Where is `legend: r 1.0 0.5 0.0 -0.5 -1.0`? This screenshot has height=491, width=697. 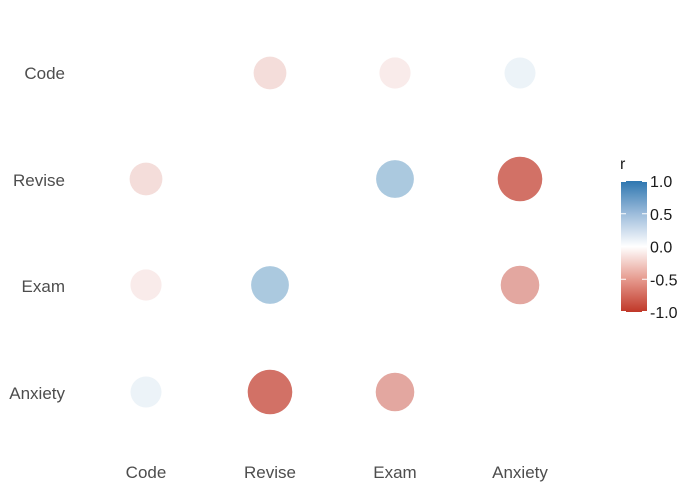 legend: r 1.0 0.5 0.0 -0.5 -1.0 is located at coordinates (649, 239).